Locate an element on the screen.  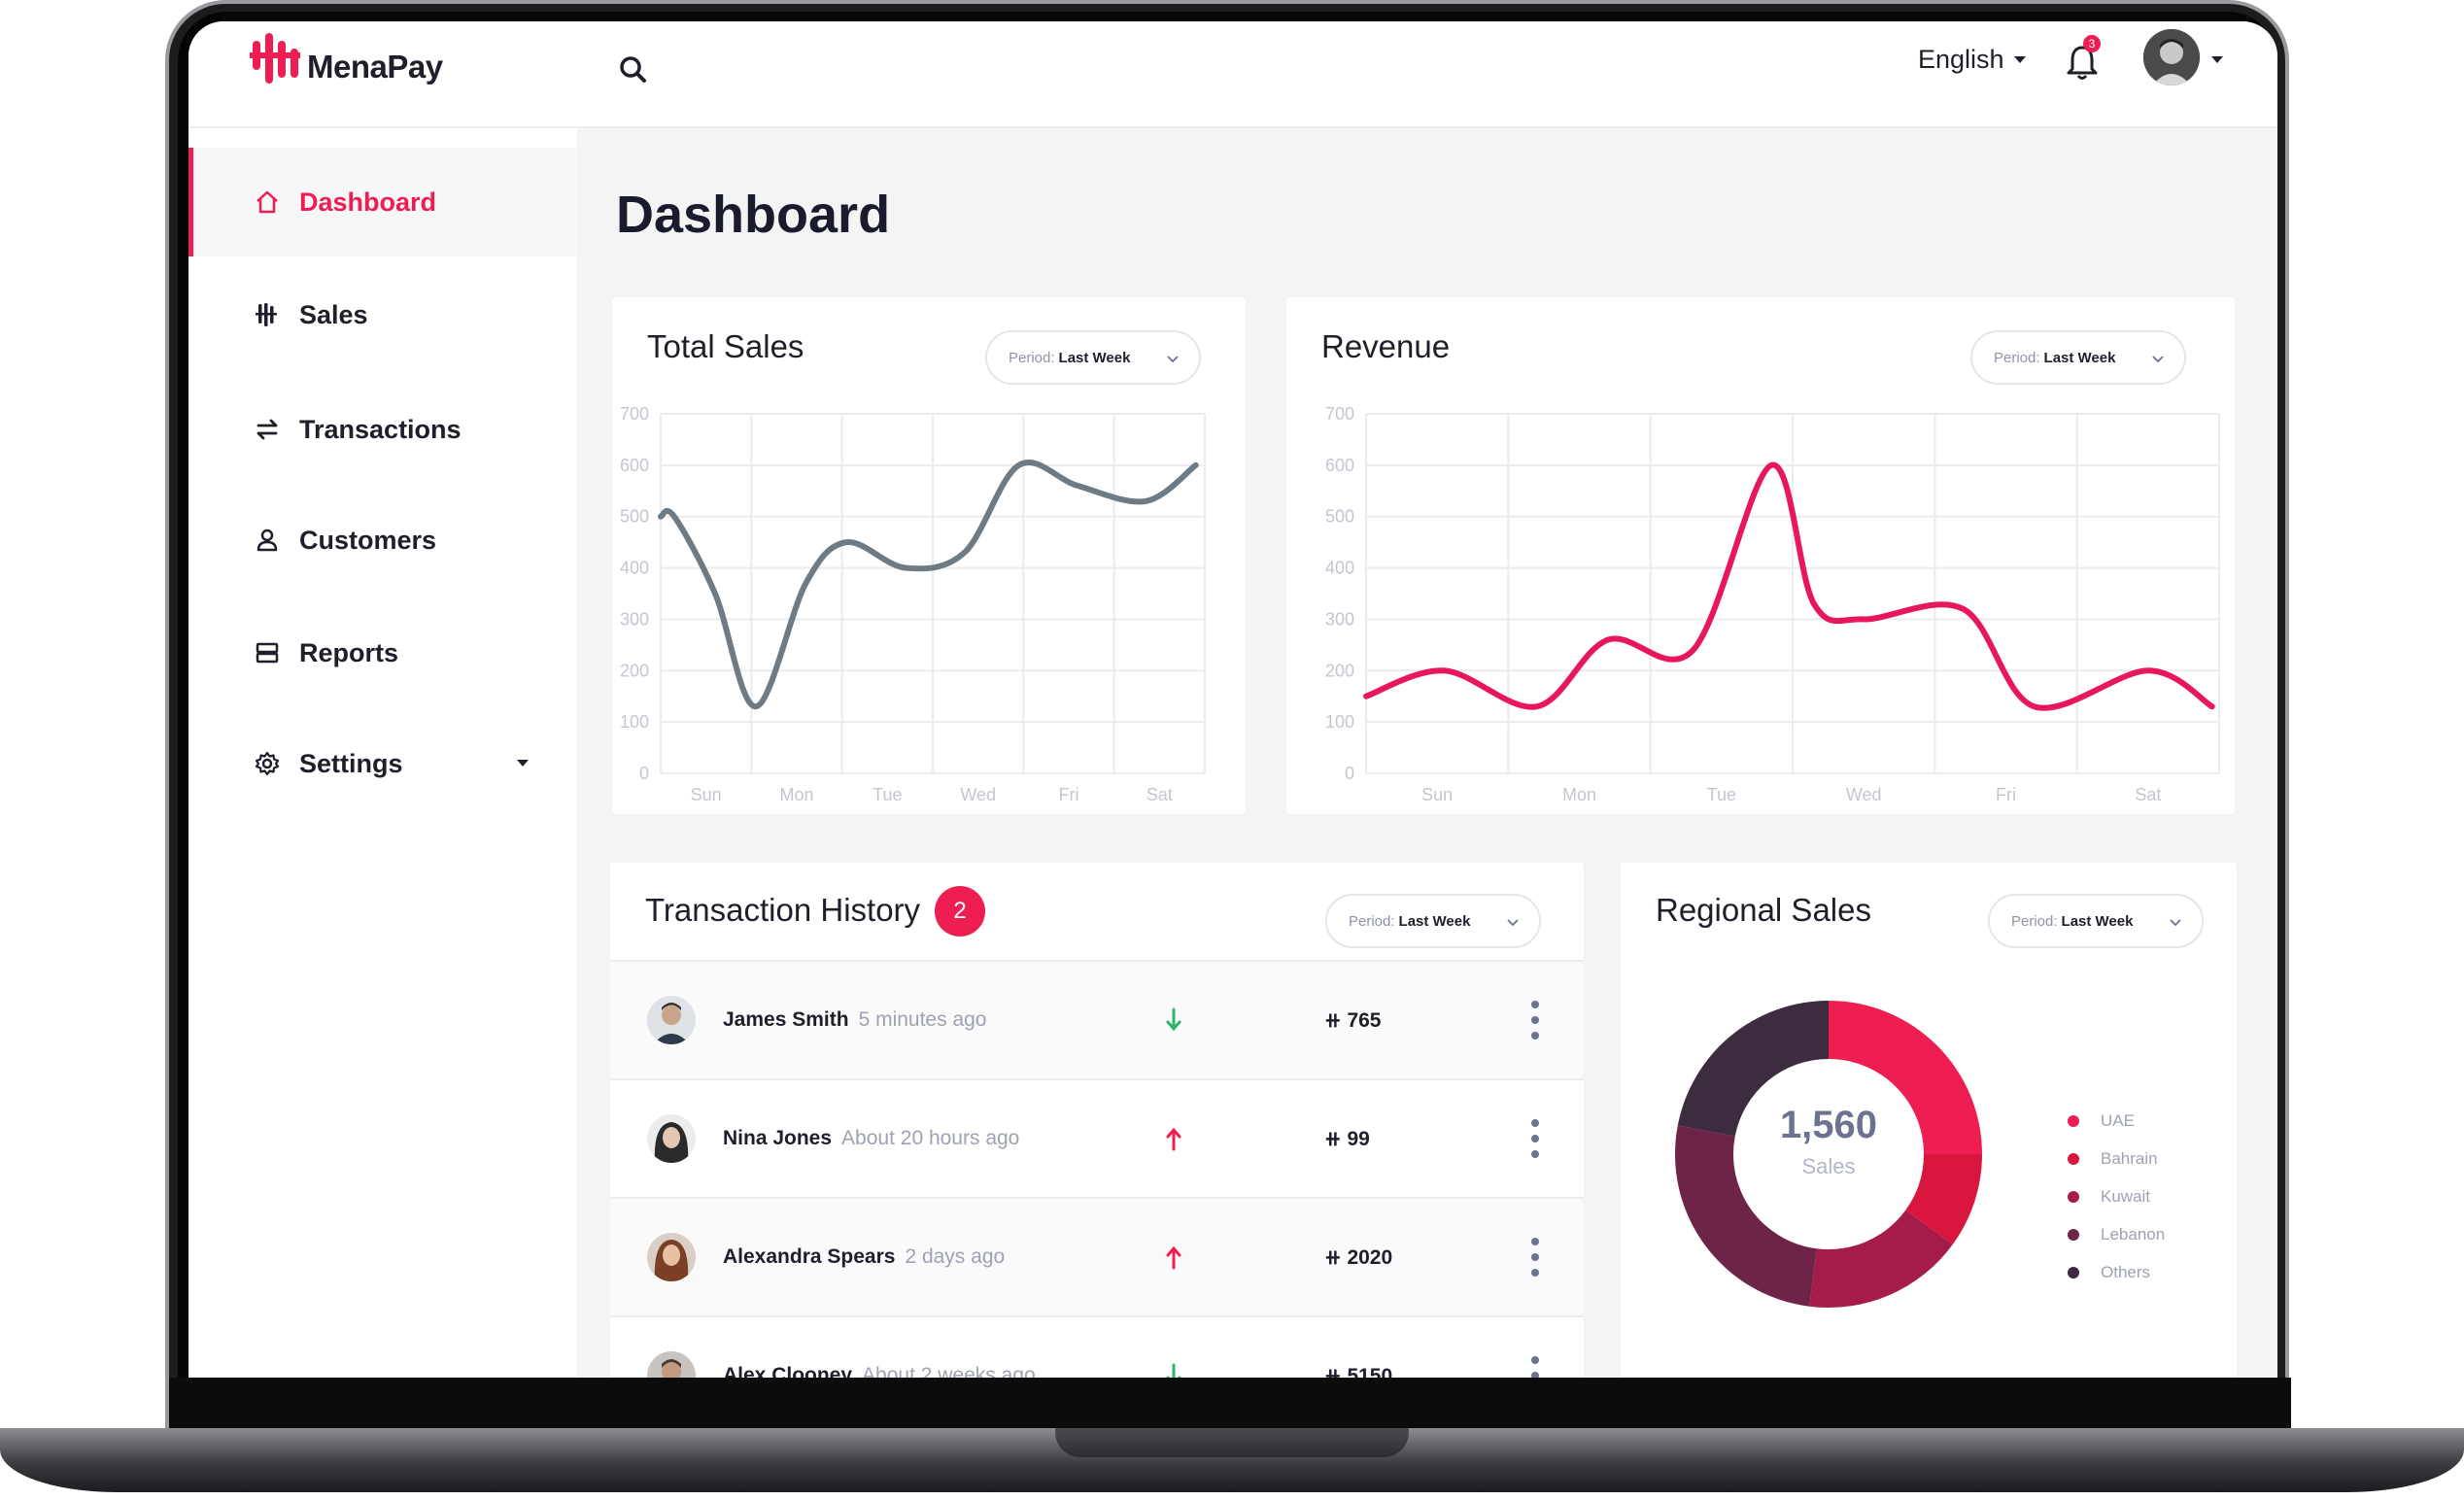
sidebar-item-sales: Sales is located at coordinates (382, 315).